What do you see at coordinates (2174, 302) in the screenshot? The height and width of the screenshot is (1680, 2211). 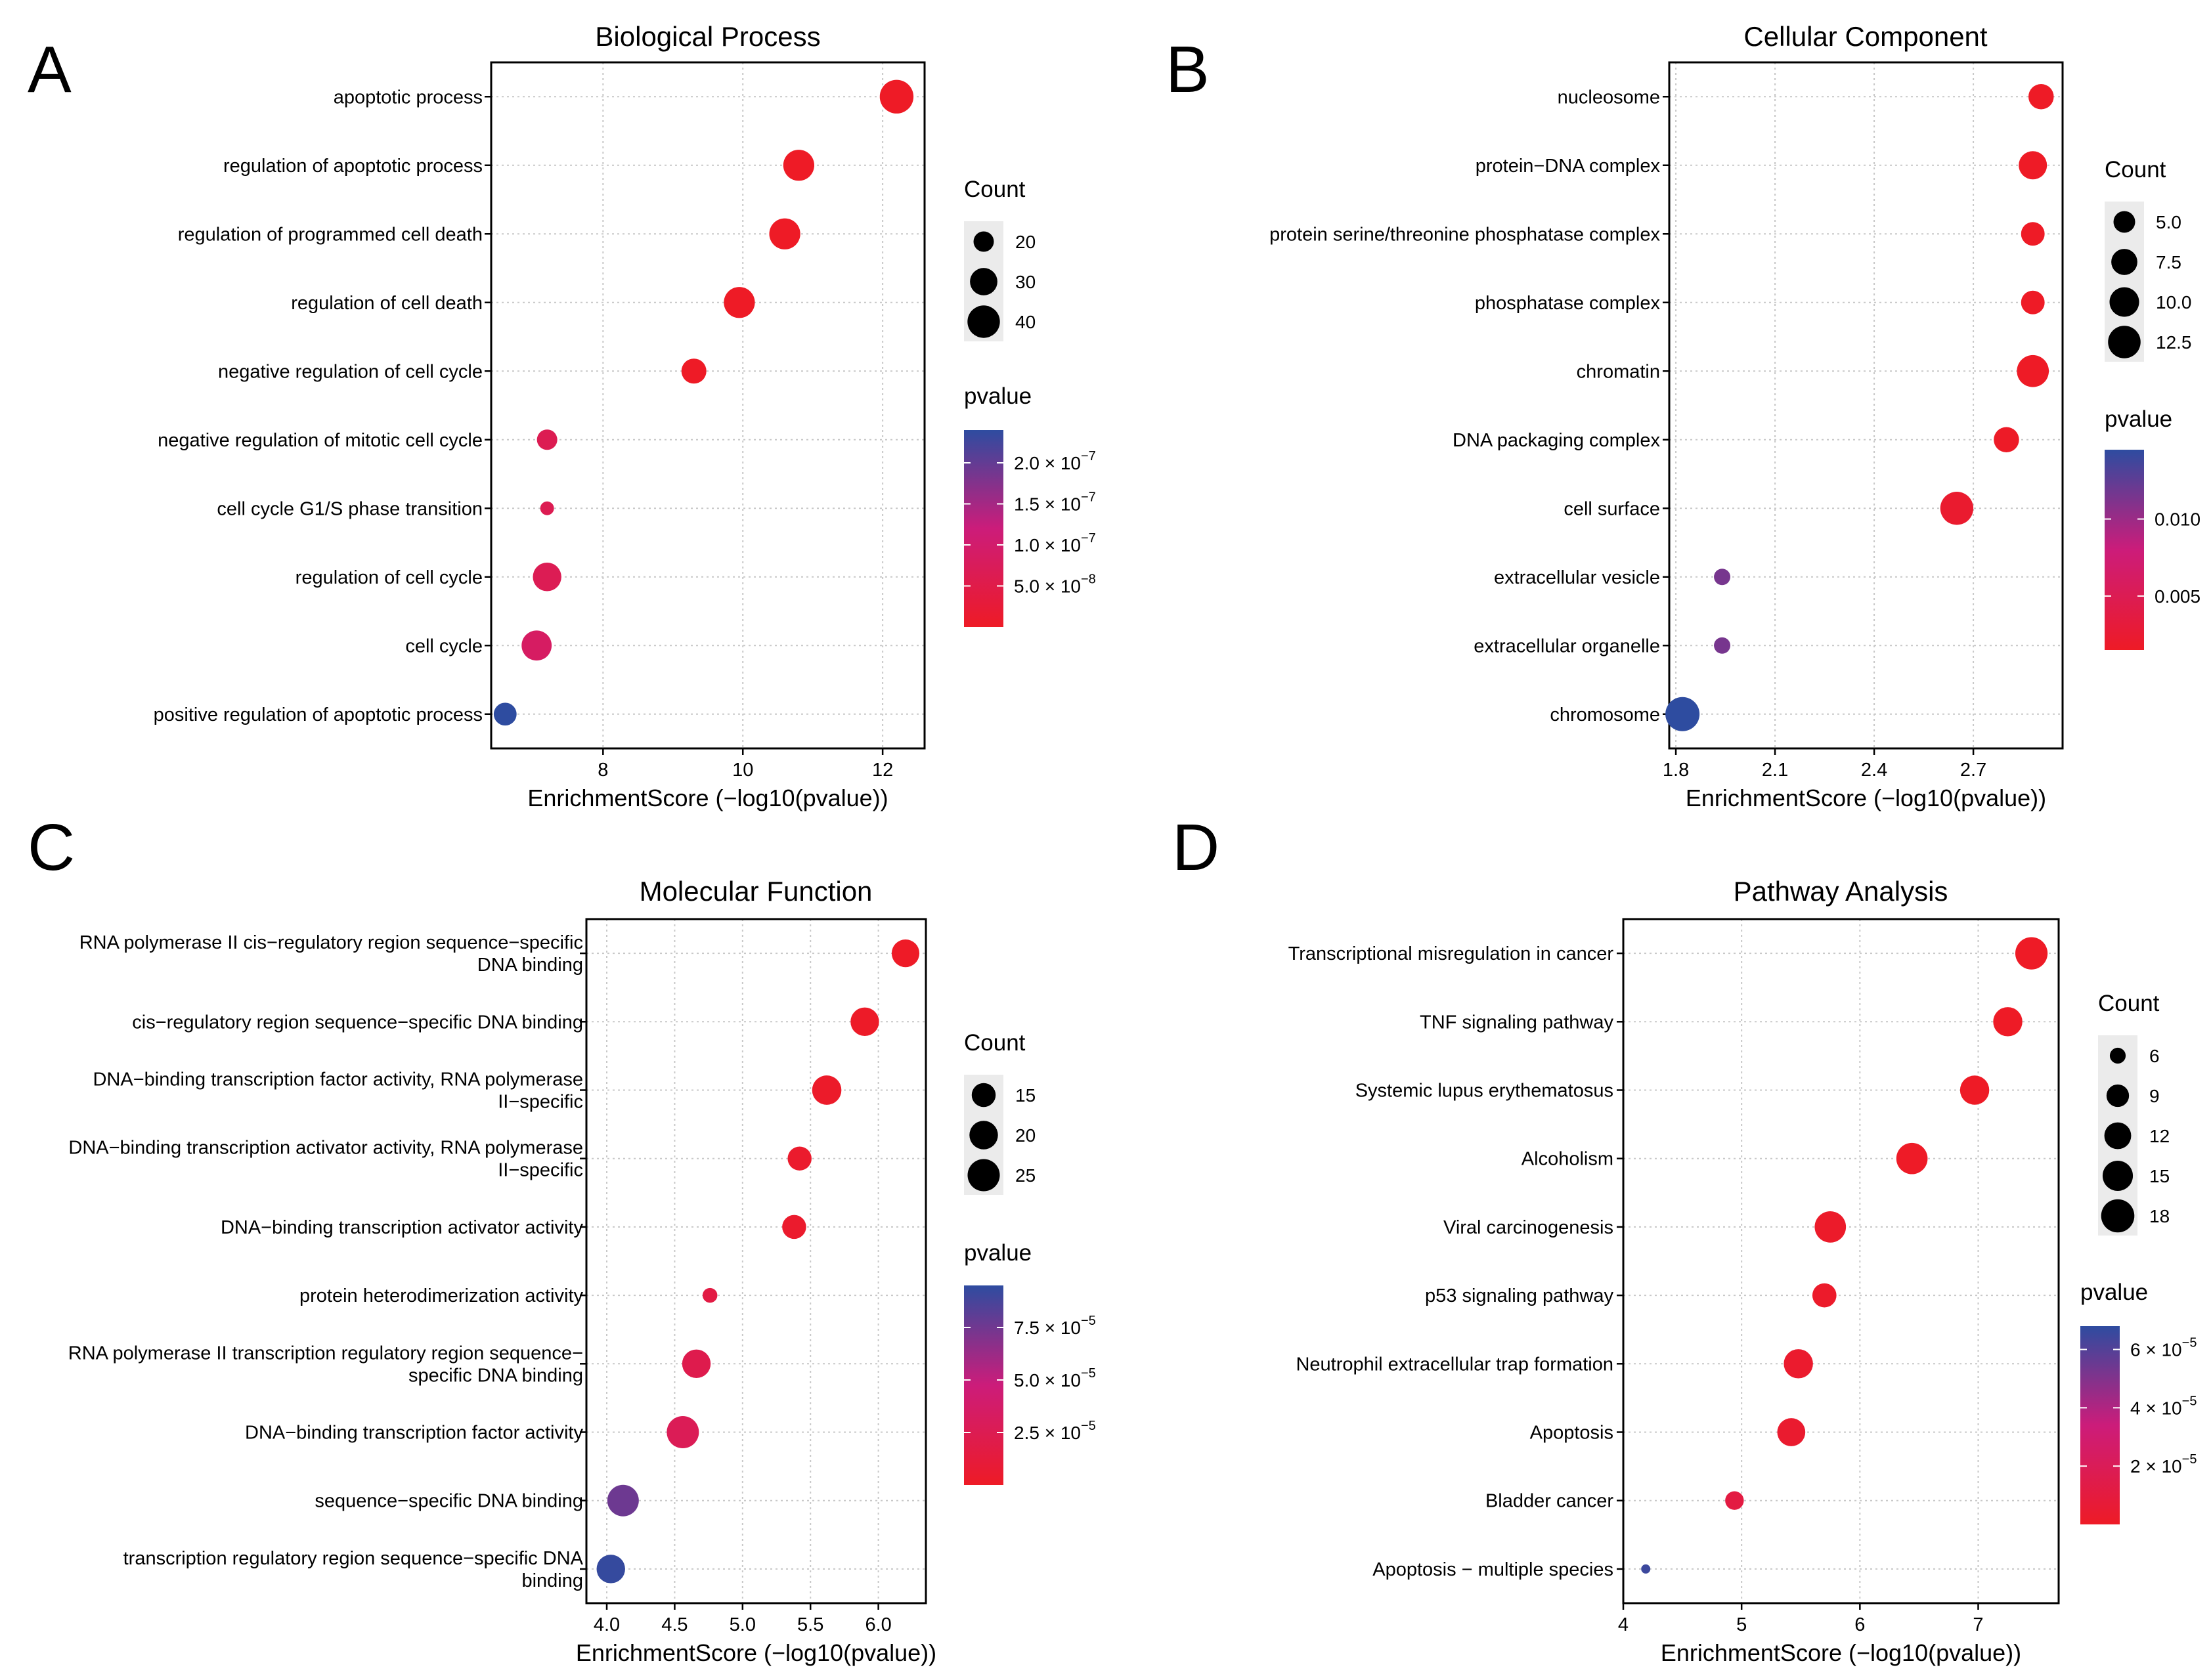 I see `count-legend-label: 10.0` at bounding box center [2174, 302].